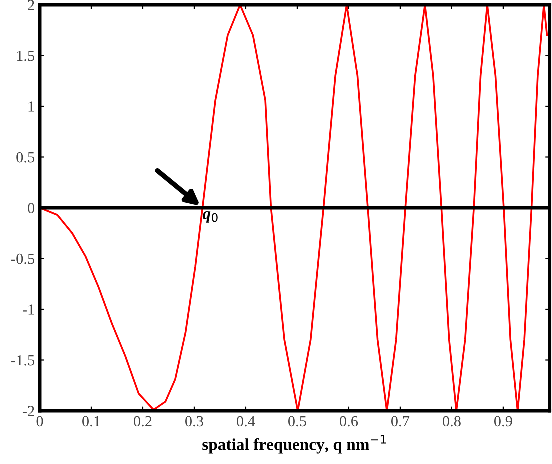 The image size is (552, 464). What do you see at coordinates (25, 157) in the screenshot?
I see `y-tick-label: 0.5` at bounding box center [25, 157].